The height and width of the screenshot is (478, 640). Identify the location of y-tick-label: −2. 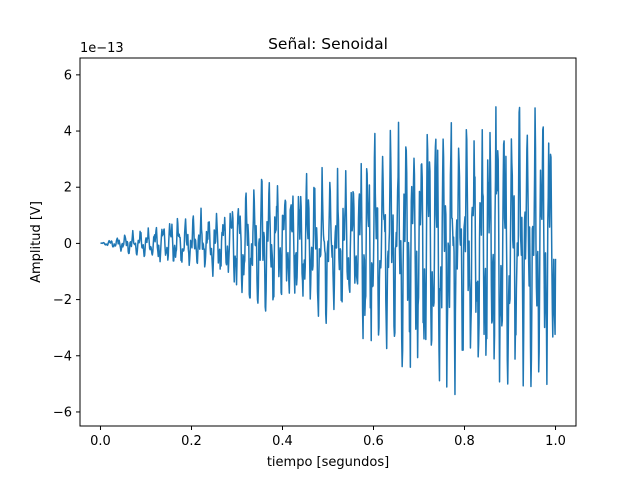
(62, 300).